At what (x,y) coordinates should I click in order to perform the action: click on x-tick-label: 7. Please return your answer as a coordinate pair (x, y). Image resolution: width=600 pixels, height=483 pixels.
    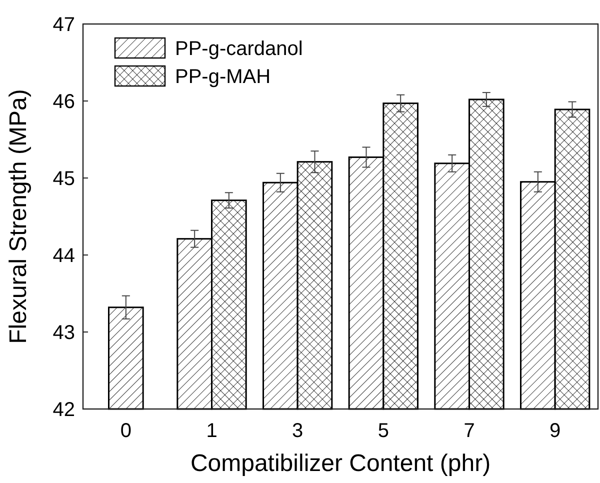
    Looking at the image, I should click on (469, 431).